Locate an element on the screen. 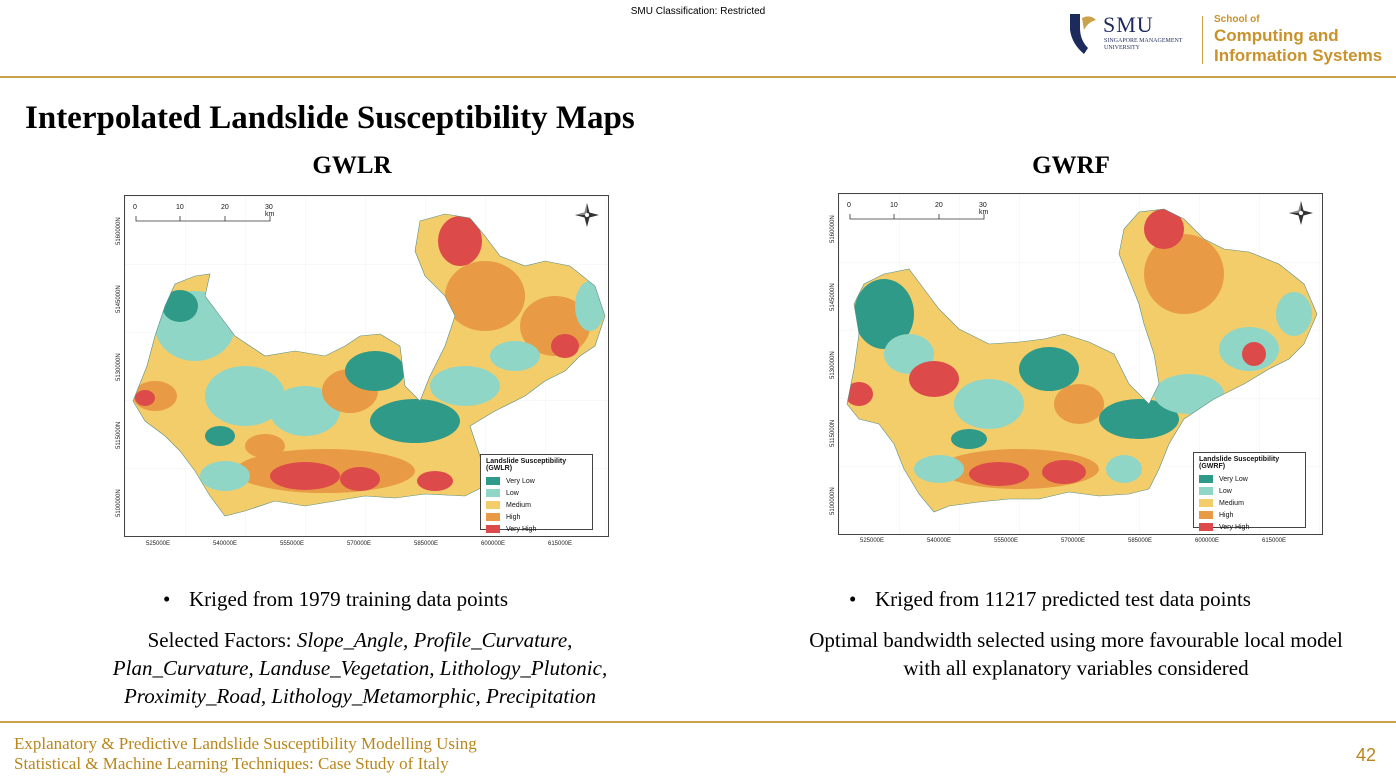  right-legend-very-low: Very Low is located at coordinates (1249, 479).